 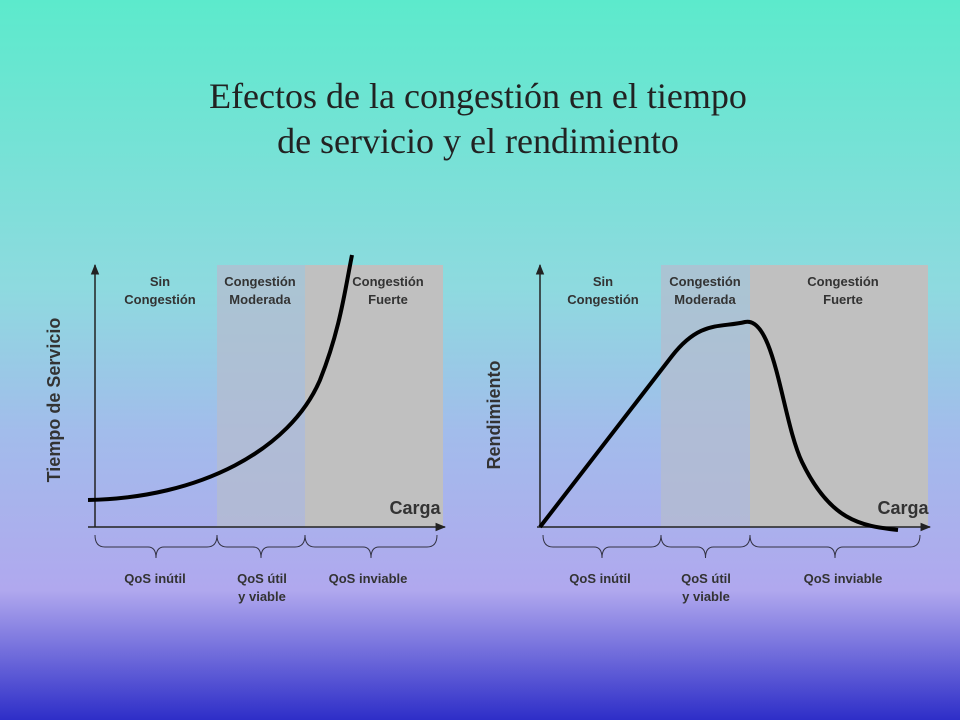 What do you see at coordinates (494, 414) in the screenshot?
I see `y-axis-label: Rendimiento` at bounding box center [494, 414].